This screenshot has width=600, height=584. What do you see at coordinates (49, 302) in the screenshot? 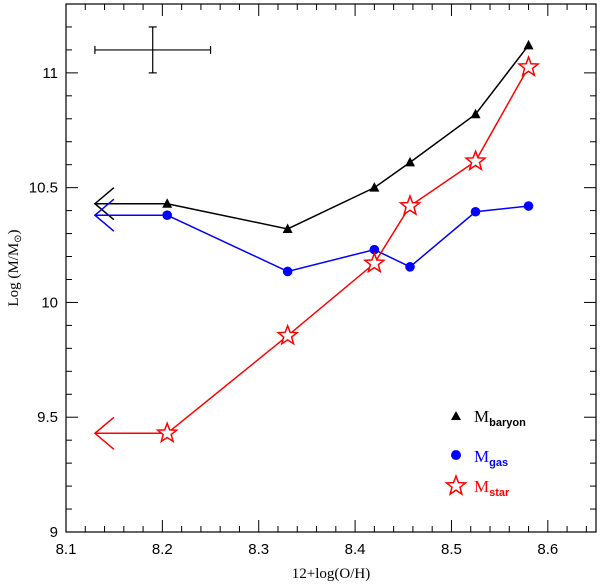
I see `y-tick-label: 10` at bounding box center [49, 302].